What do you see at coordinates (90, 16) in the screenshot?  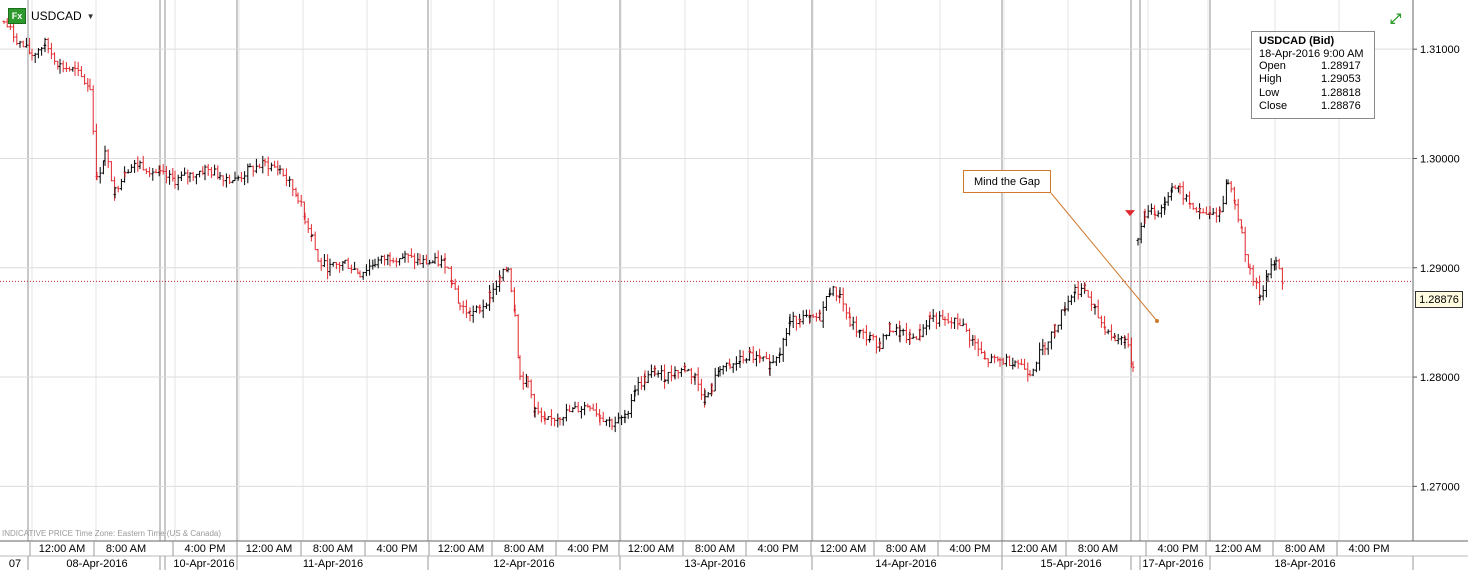 I see `chevron-down-icon: ▼` at bounding box center [90, 16].